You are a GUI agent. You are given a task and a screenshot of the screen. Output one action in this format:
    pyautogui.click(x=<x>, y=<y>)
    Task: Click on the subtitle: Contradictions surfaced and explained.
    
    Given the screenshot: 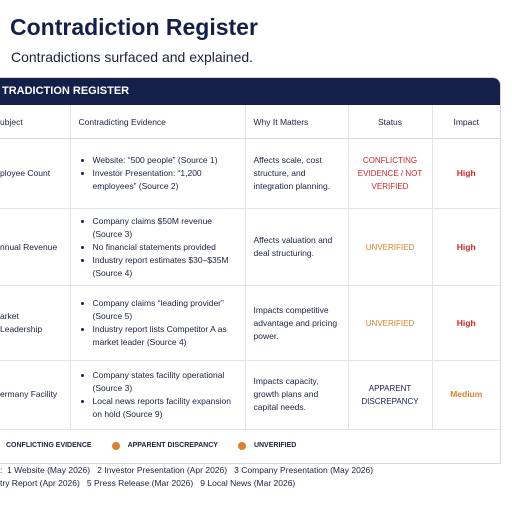 What is the action you would take?
    pyautogui.click(x=132, y=57)
    